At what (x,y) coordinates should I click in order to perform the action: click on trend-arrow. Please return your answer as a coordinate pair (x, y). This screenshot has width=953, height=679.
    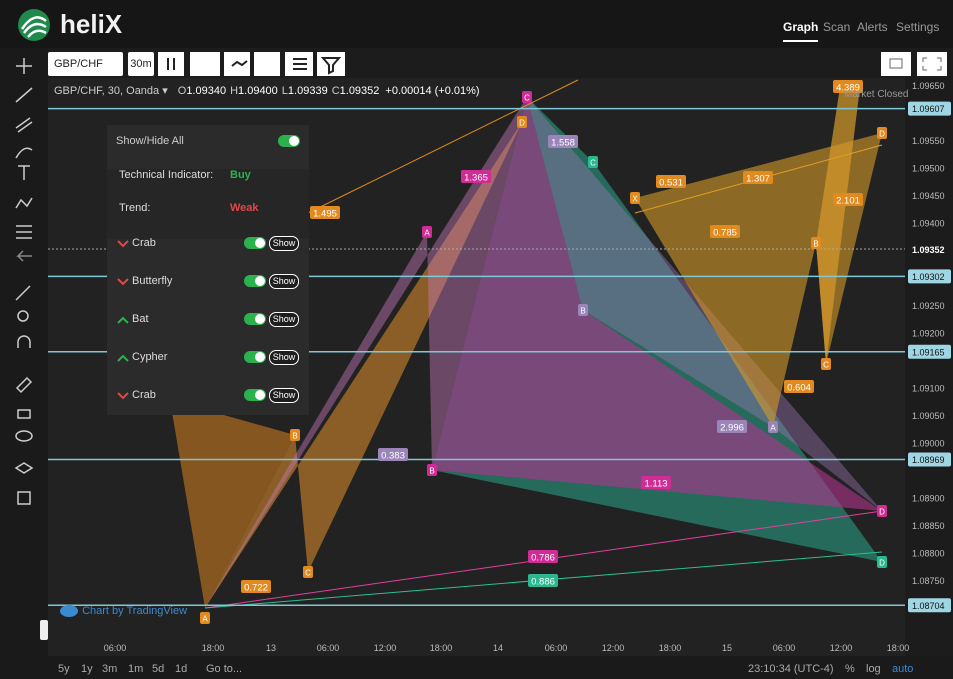
    Looking at the image, I should click on (123, 396).